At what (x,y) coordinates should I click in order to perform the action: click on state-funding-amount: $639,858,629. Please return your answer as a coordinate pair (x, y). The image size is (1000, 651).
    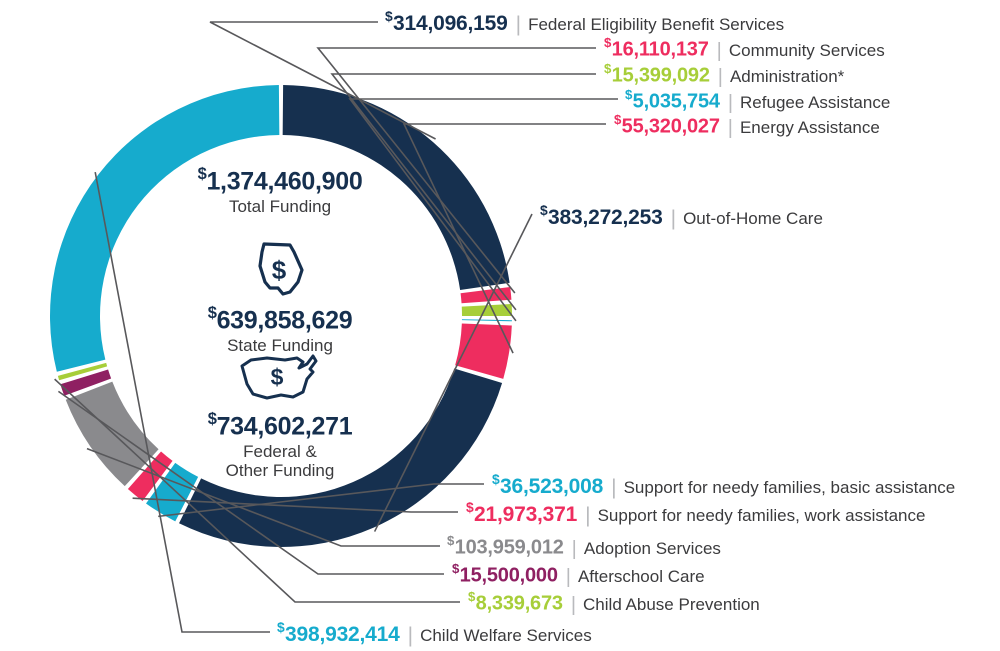
    Looking at the image, I should click on (280, 319).